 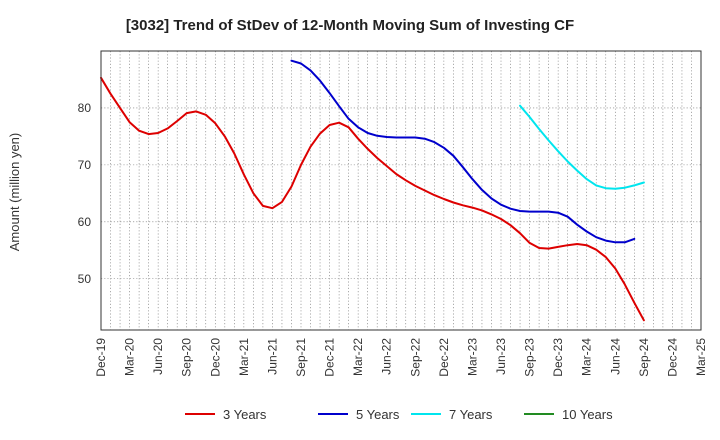 I want to click on legend-label: 10 Years, so click(x=587, y=414).